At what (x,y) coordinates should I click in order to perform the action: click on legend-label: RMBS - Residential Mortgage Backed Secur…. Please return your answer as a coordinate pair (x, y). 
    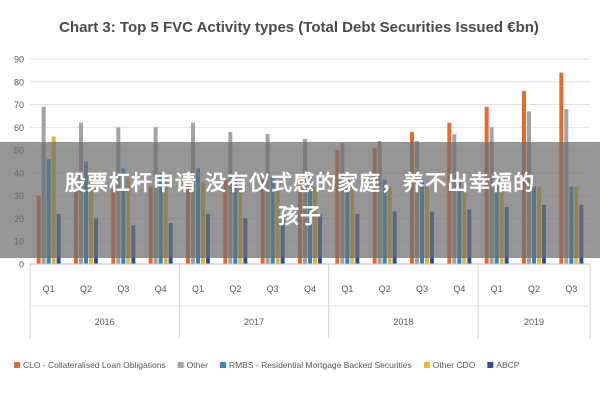
    Looking at the image, I should click on (320, 365).